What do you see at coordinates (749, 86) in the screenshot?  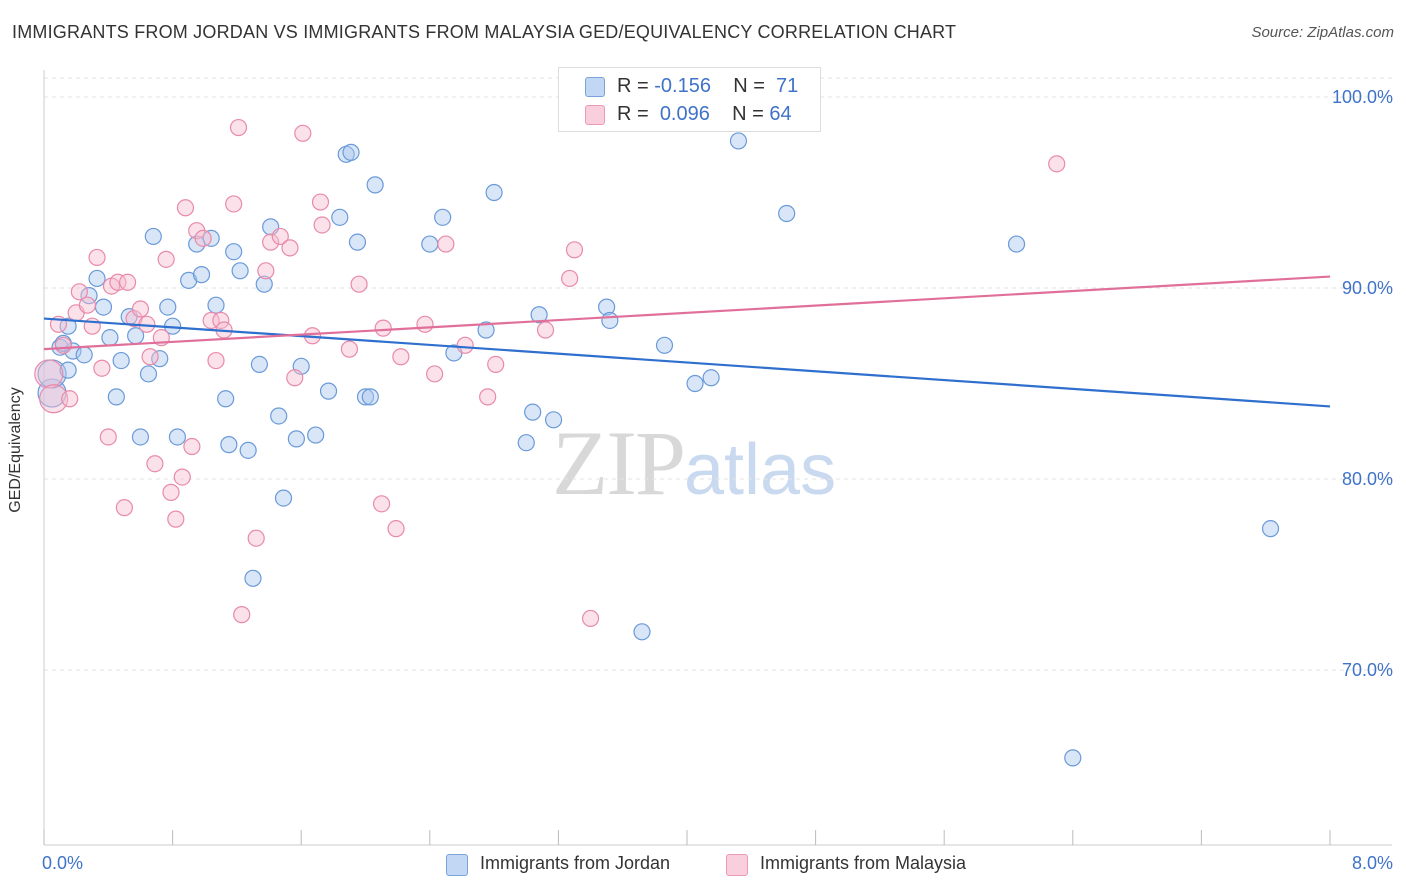 I see `legend-n-label-jordan: N =` at bounding box center [749, 86].